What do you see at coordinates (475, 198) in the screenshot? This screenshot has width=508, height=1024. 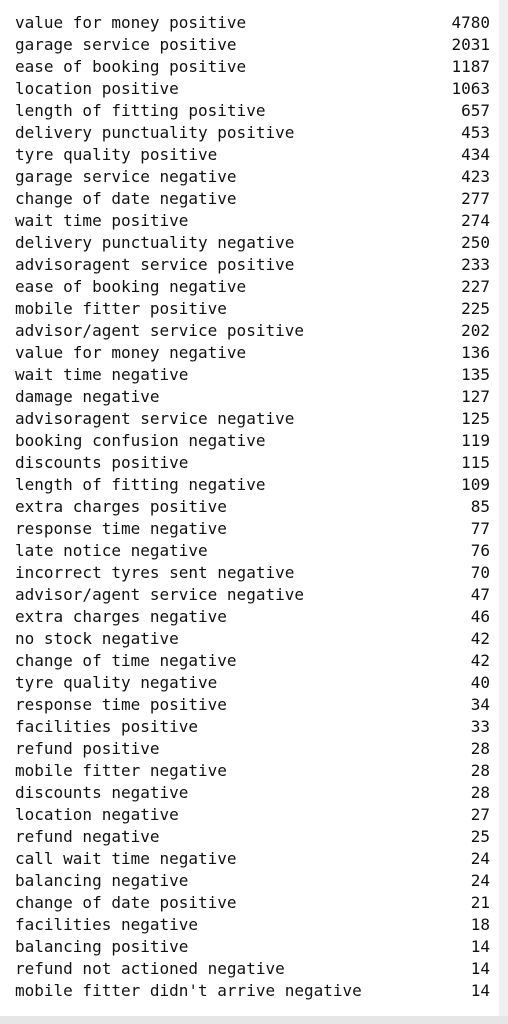 I see `row-count: 277` at bounding box center [475, 198].